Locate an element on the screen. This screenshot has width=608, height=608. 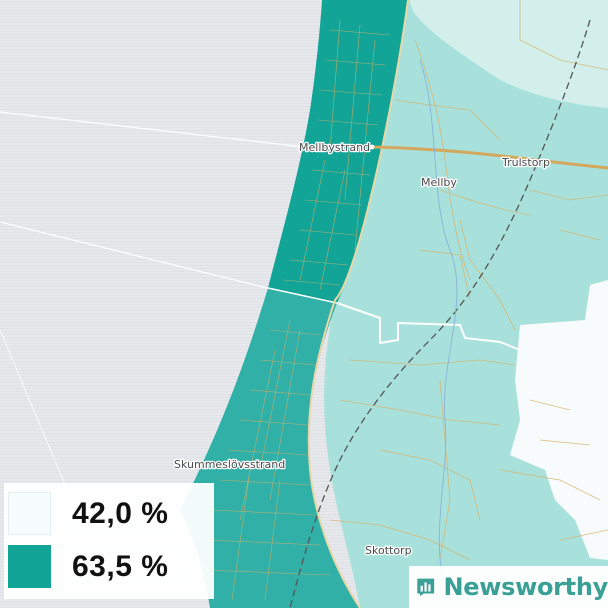
legend-label: 42,0 % is located at coordinates (120, 513).